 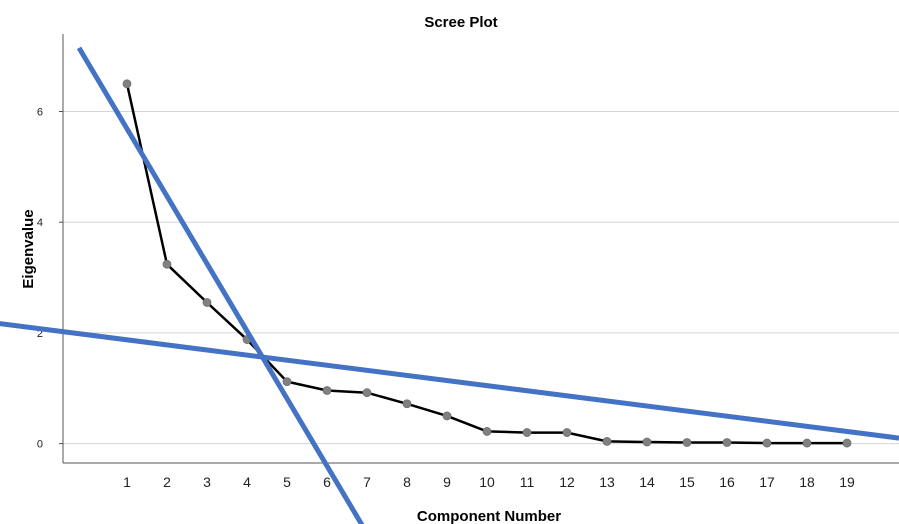 What do you see at coordinates (28, 248) in the screenshot?
I see `y-axis-label: Eigenvalue` at bounding box center [28, 248].